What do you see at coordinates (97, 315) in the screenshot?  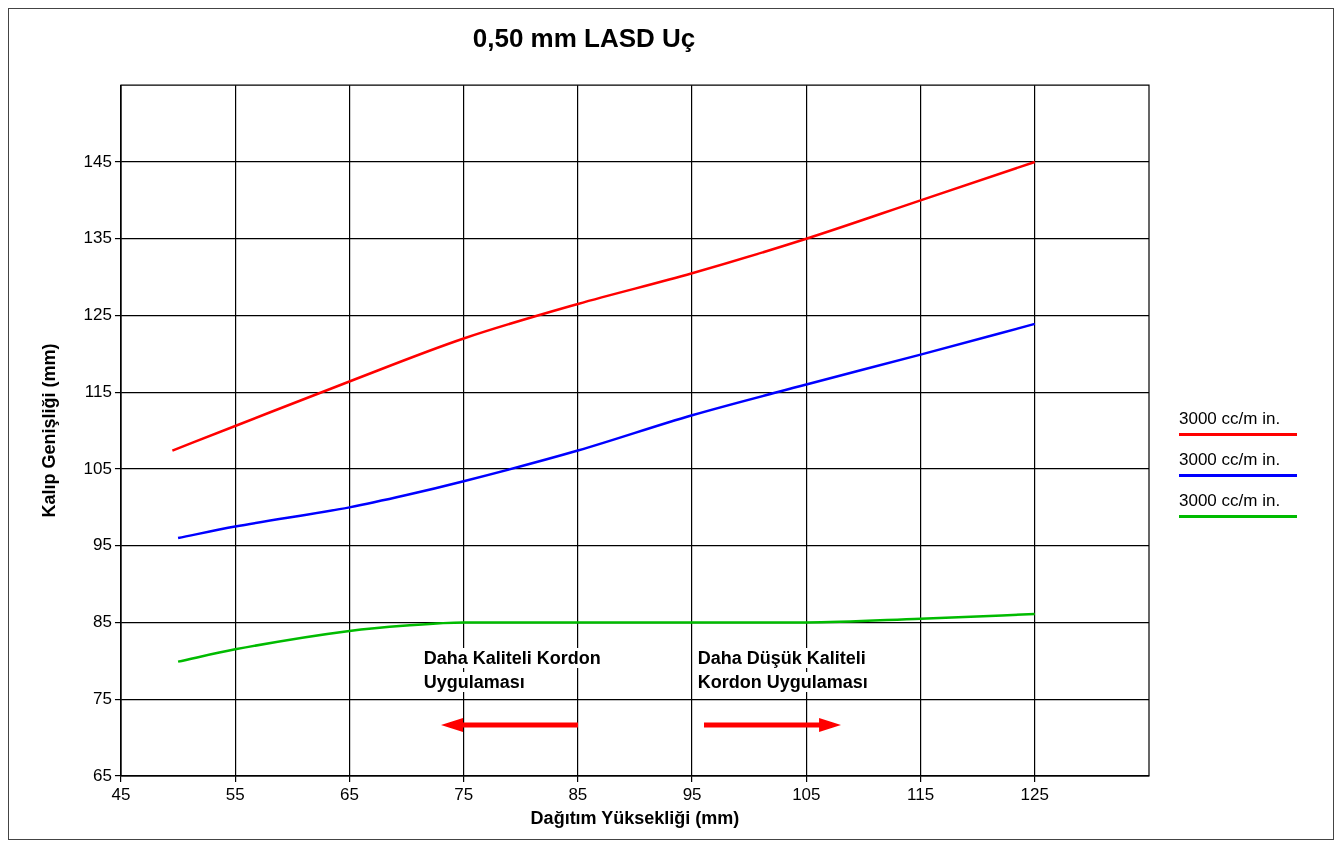 I see `y-tick-label: 125` at bounding box center [97, 315].